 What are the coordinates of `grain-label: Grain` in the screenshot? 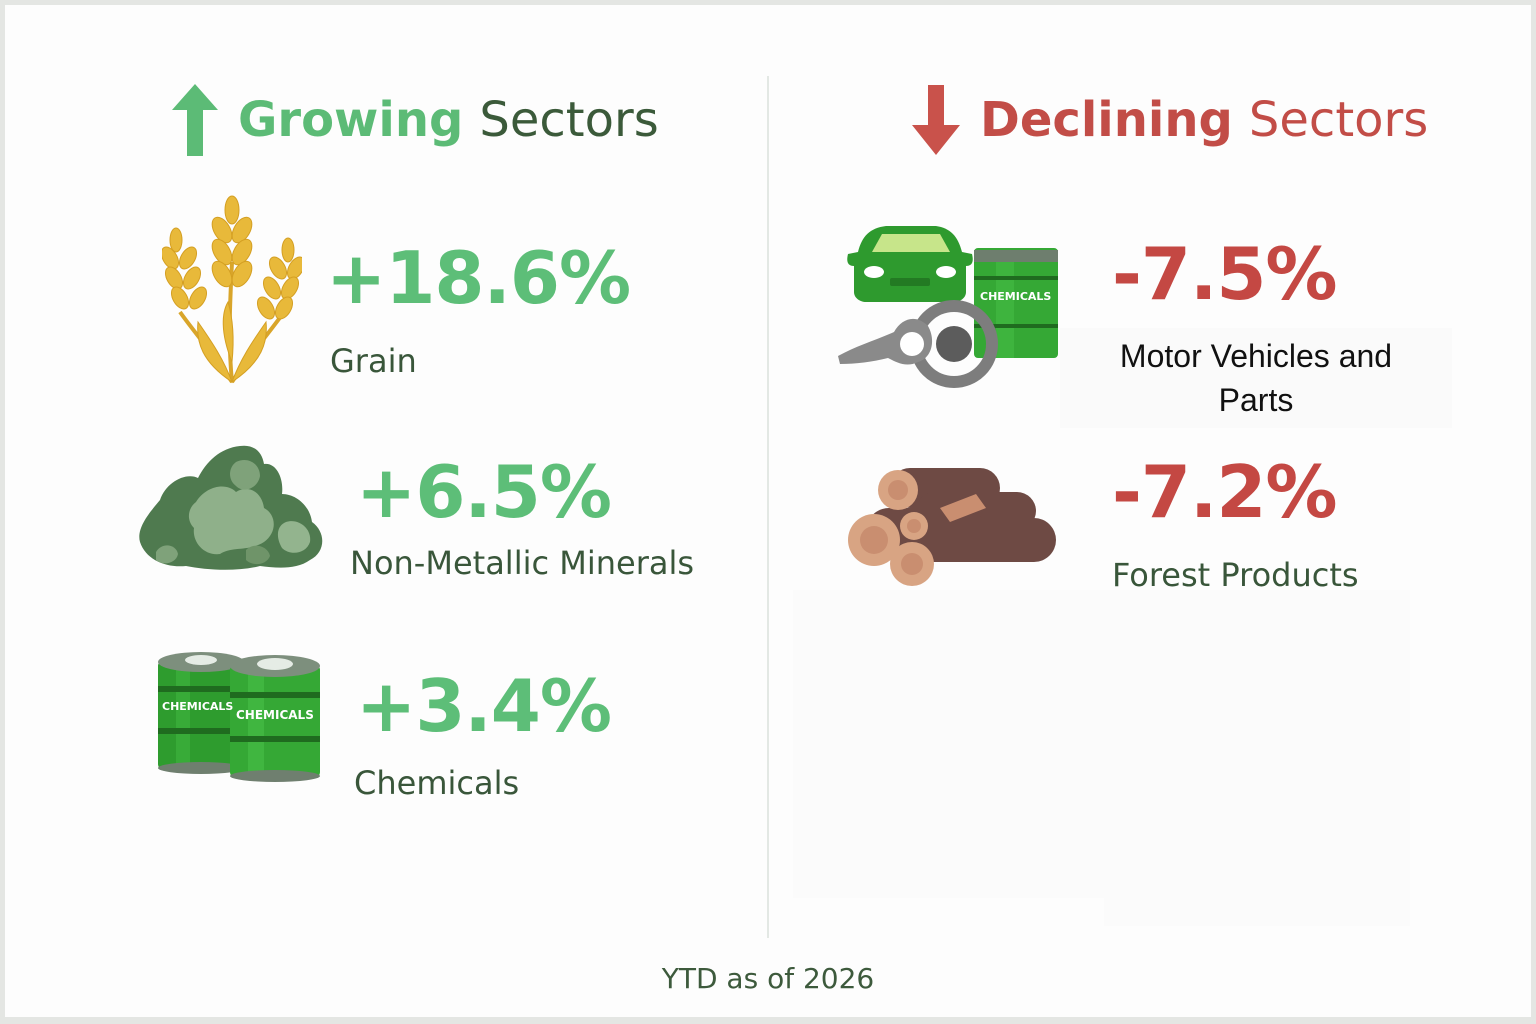 It's located at (373, 361).